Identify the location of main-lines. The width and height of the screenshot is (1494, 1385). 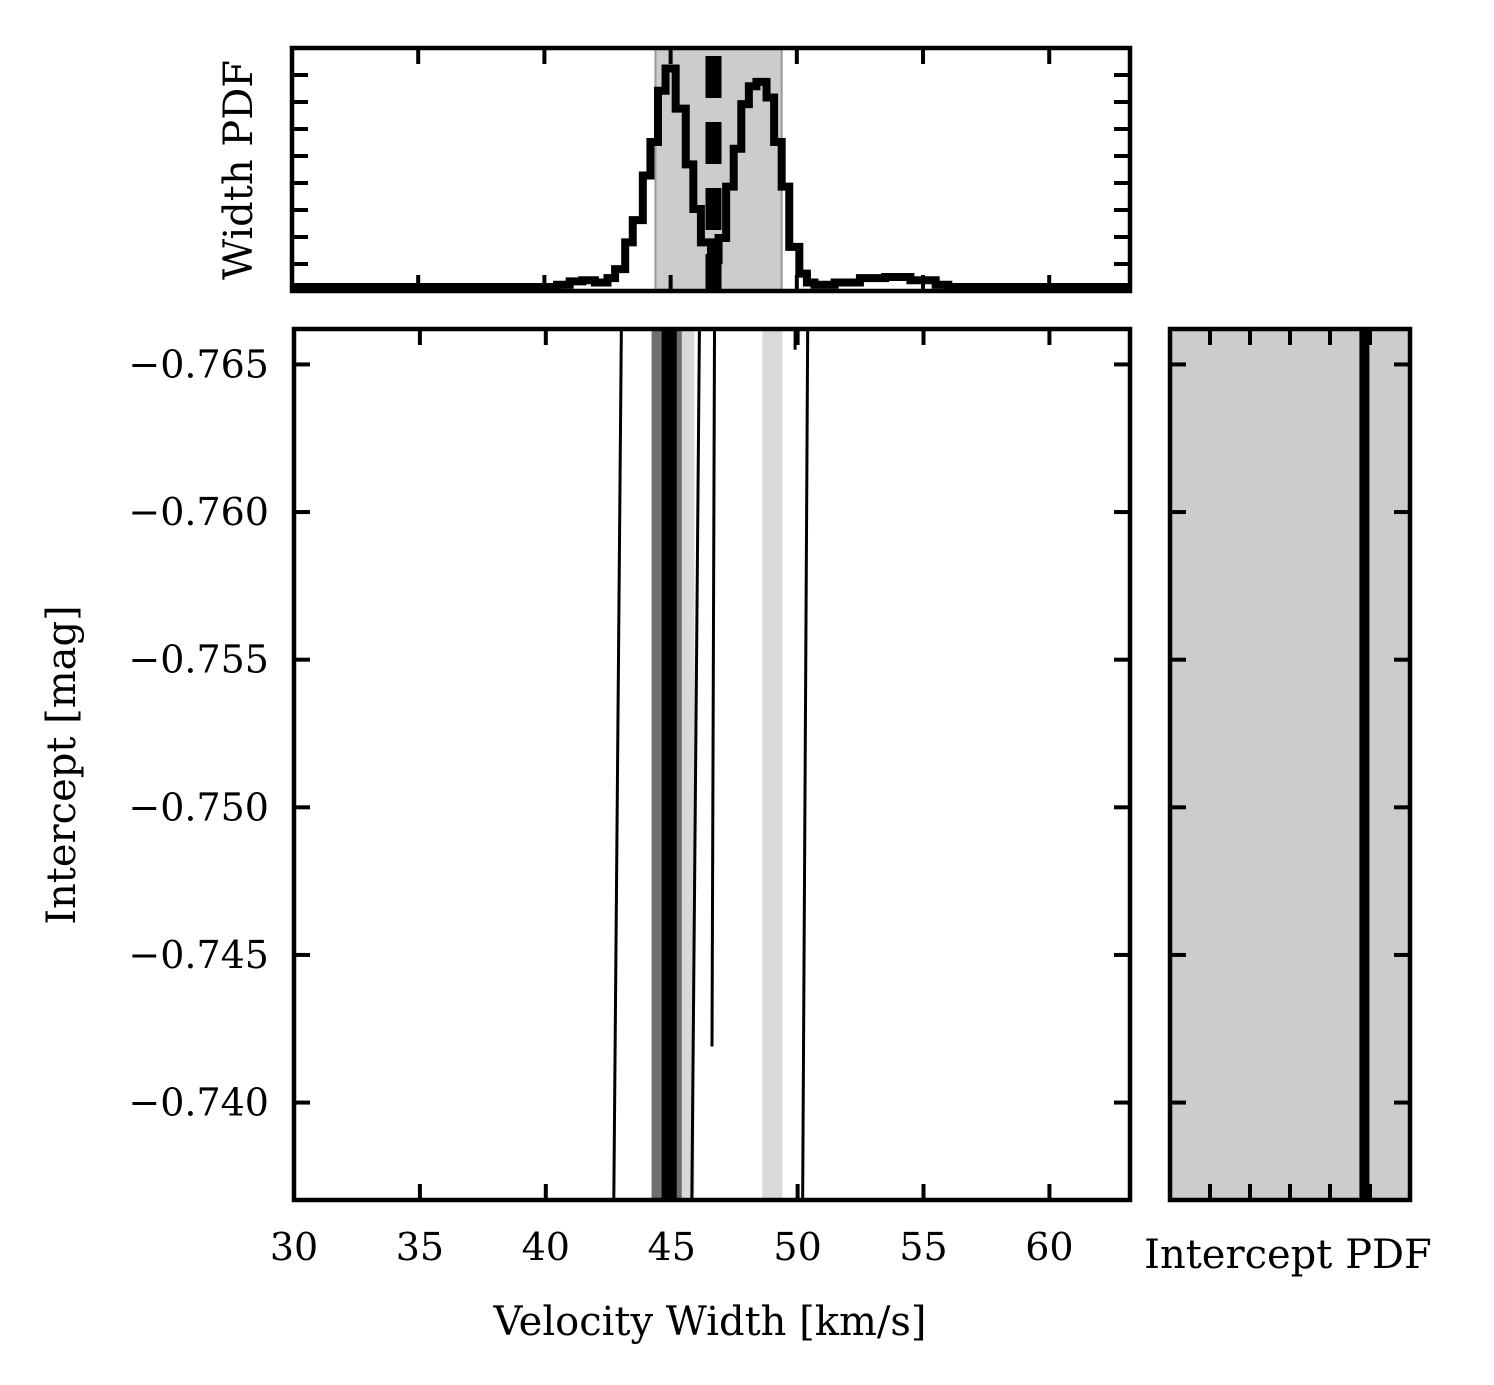
(711, 764).